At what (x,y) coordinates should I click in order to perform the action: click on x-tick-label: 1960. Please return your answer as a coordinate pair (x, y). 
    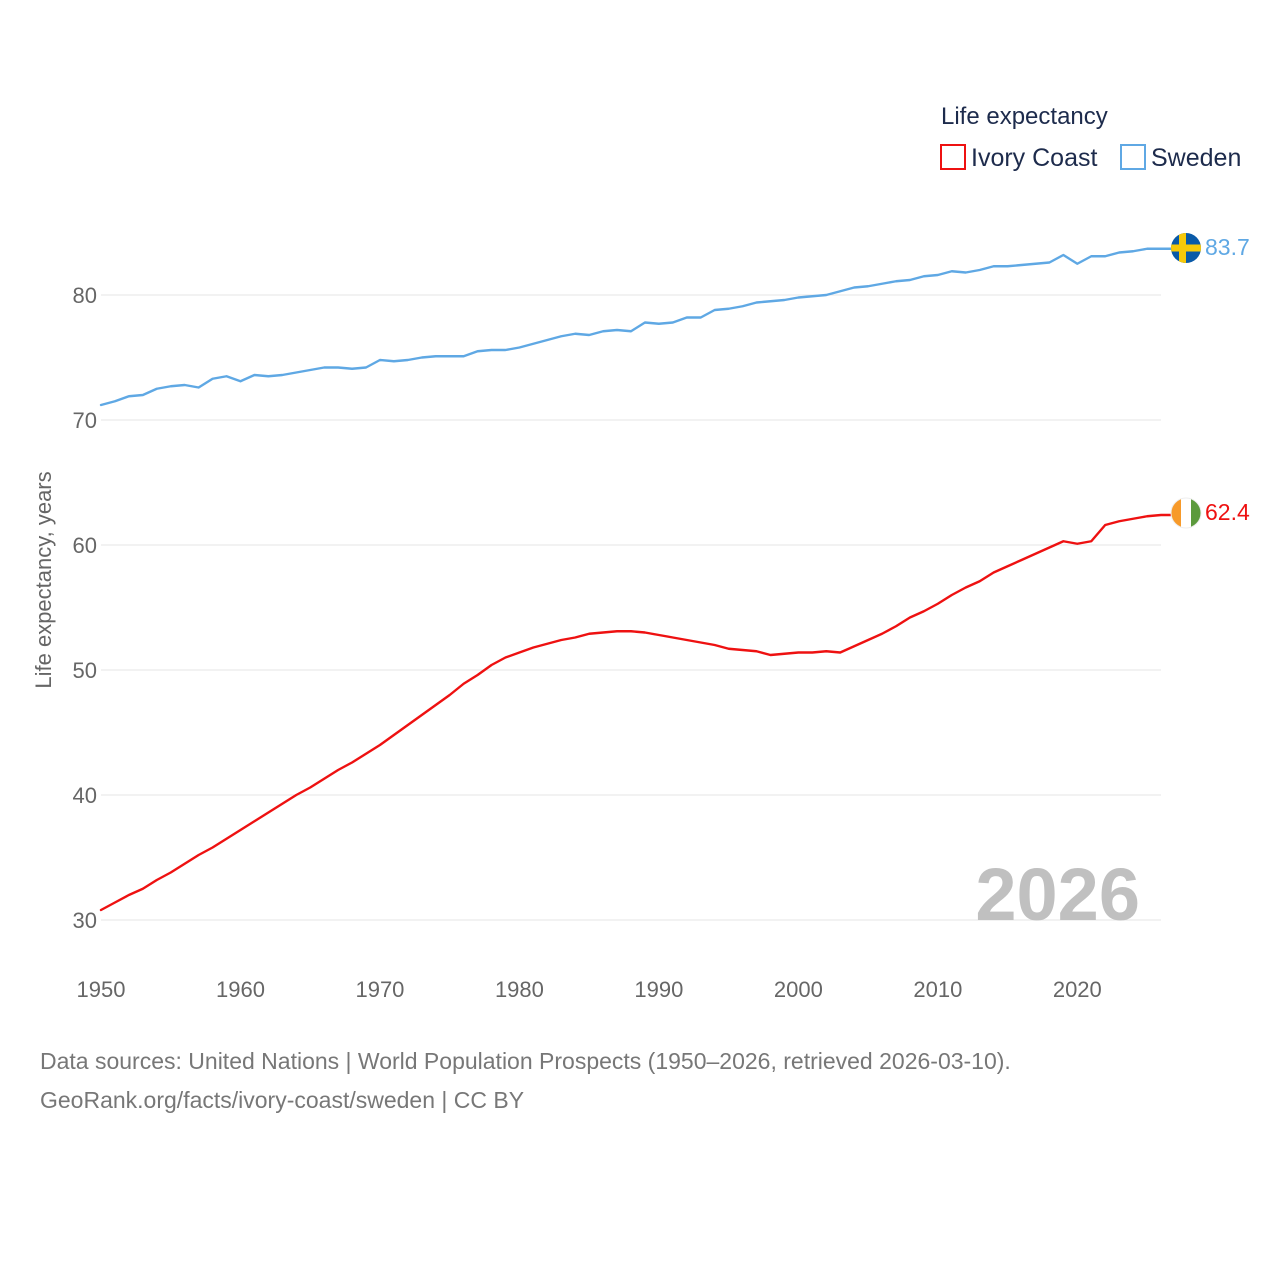
    Looking at the image, I should click on (240, 989).